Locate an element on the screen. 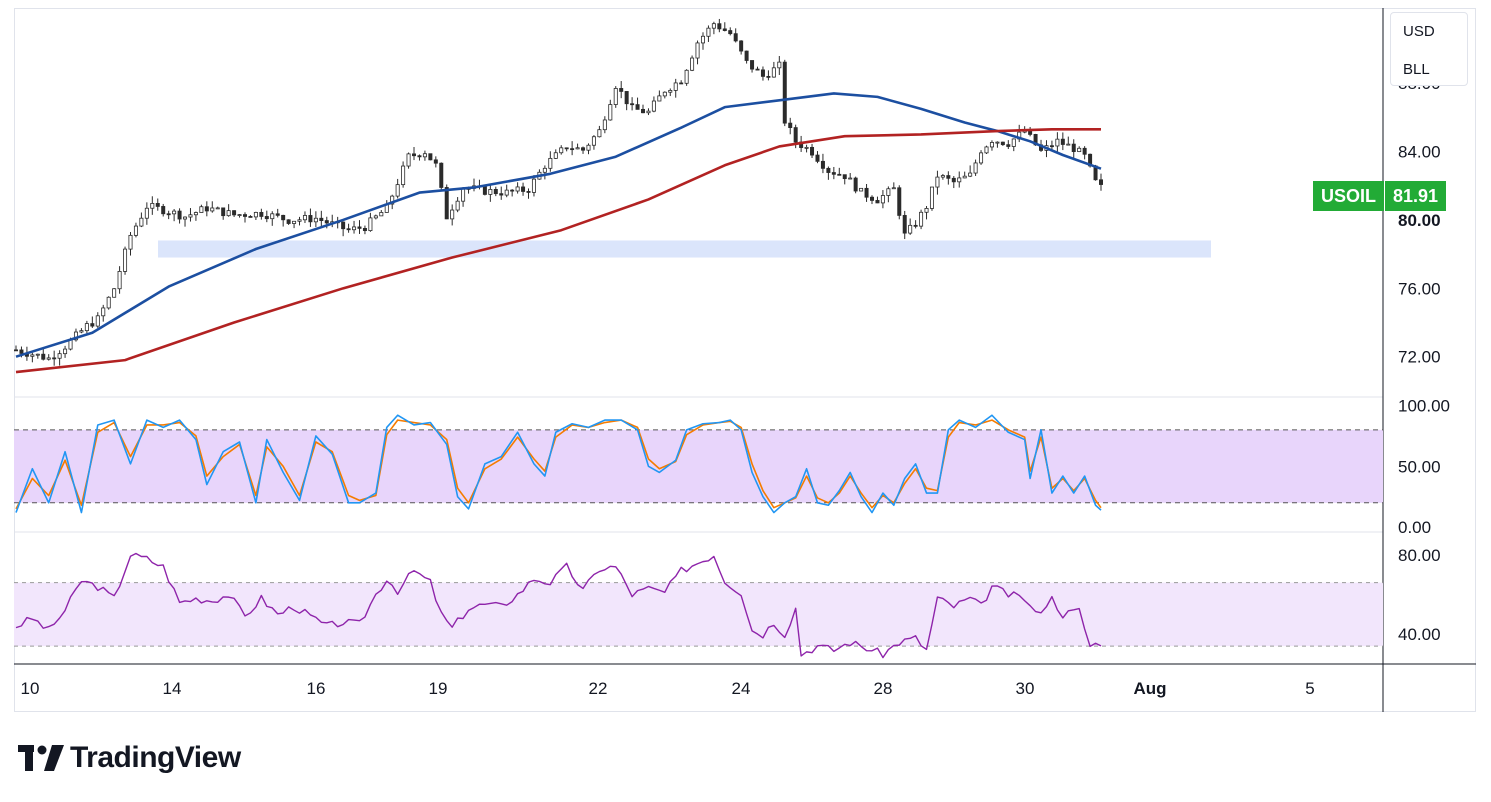 The image size is (1491, 802). rsi-line is located at coordinates (558, 605).